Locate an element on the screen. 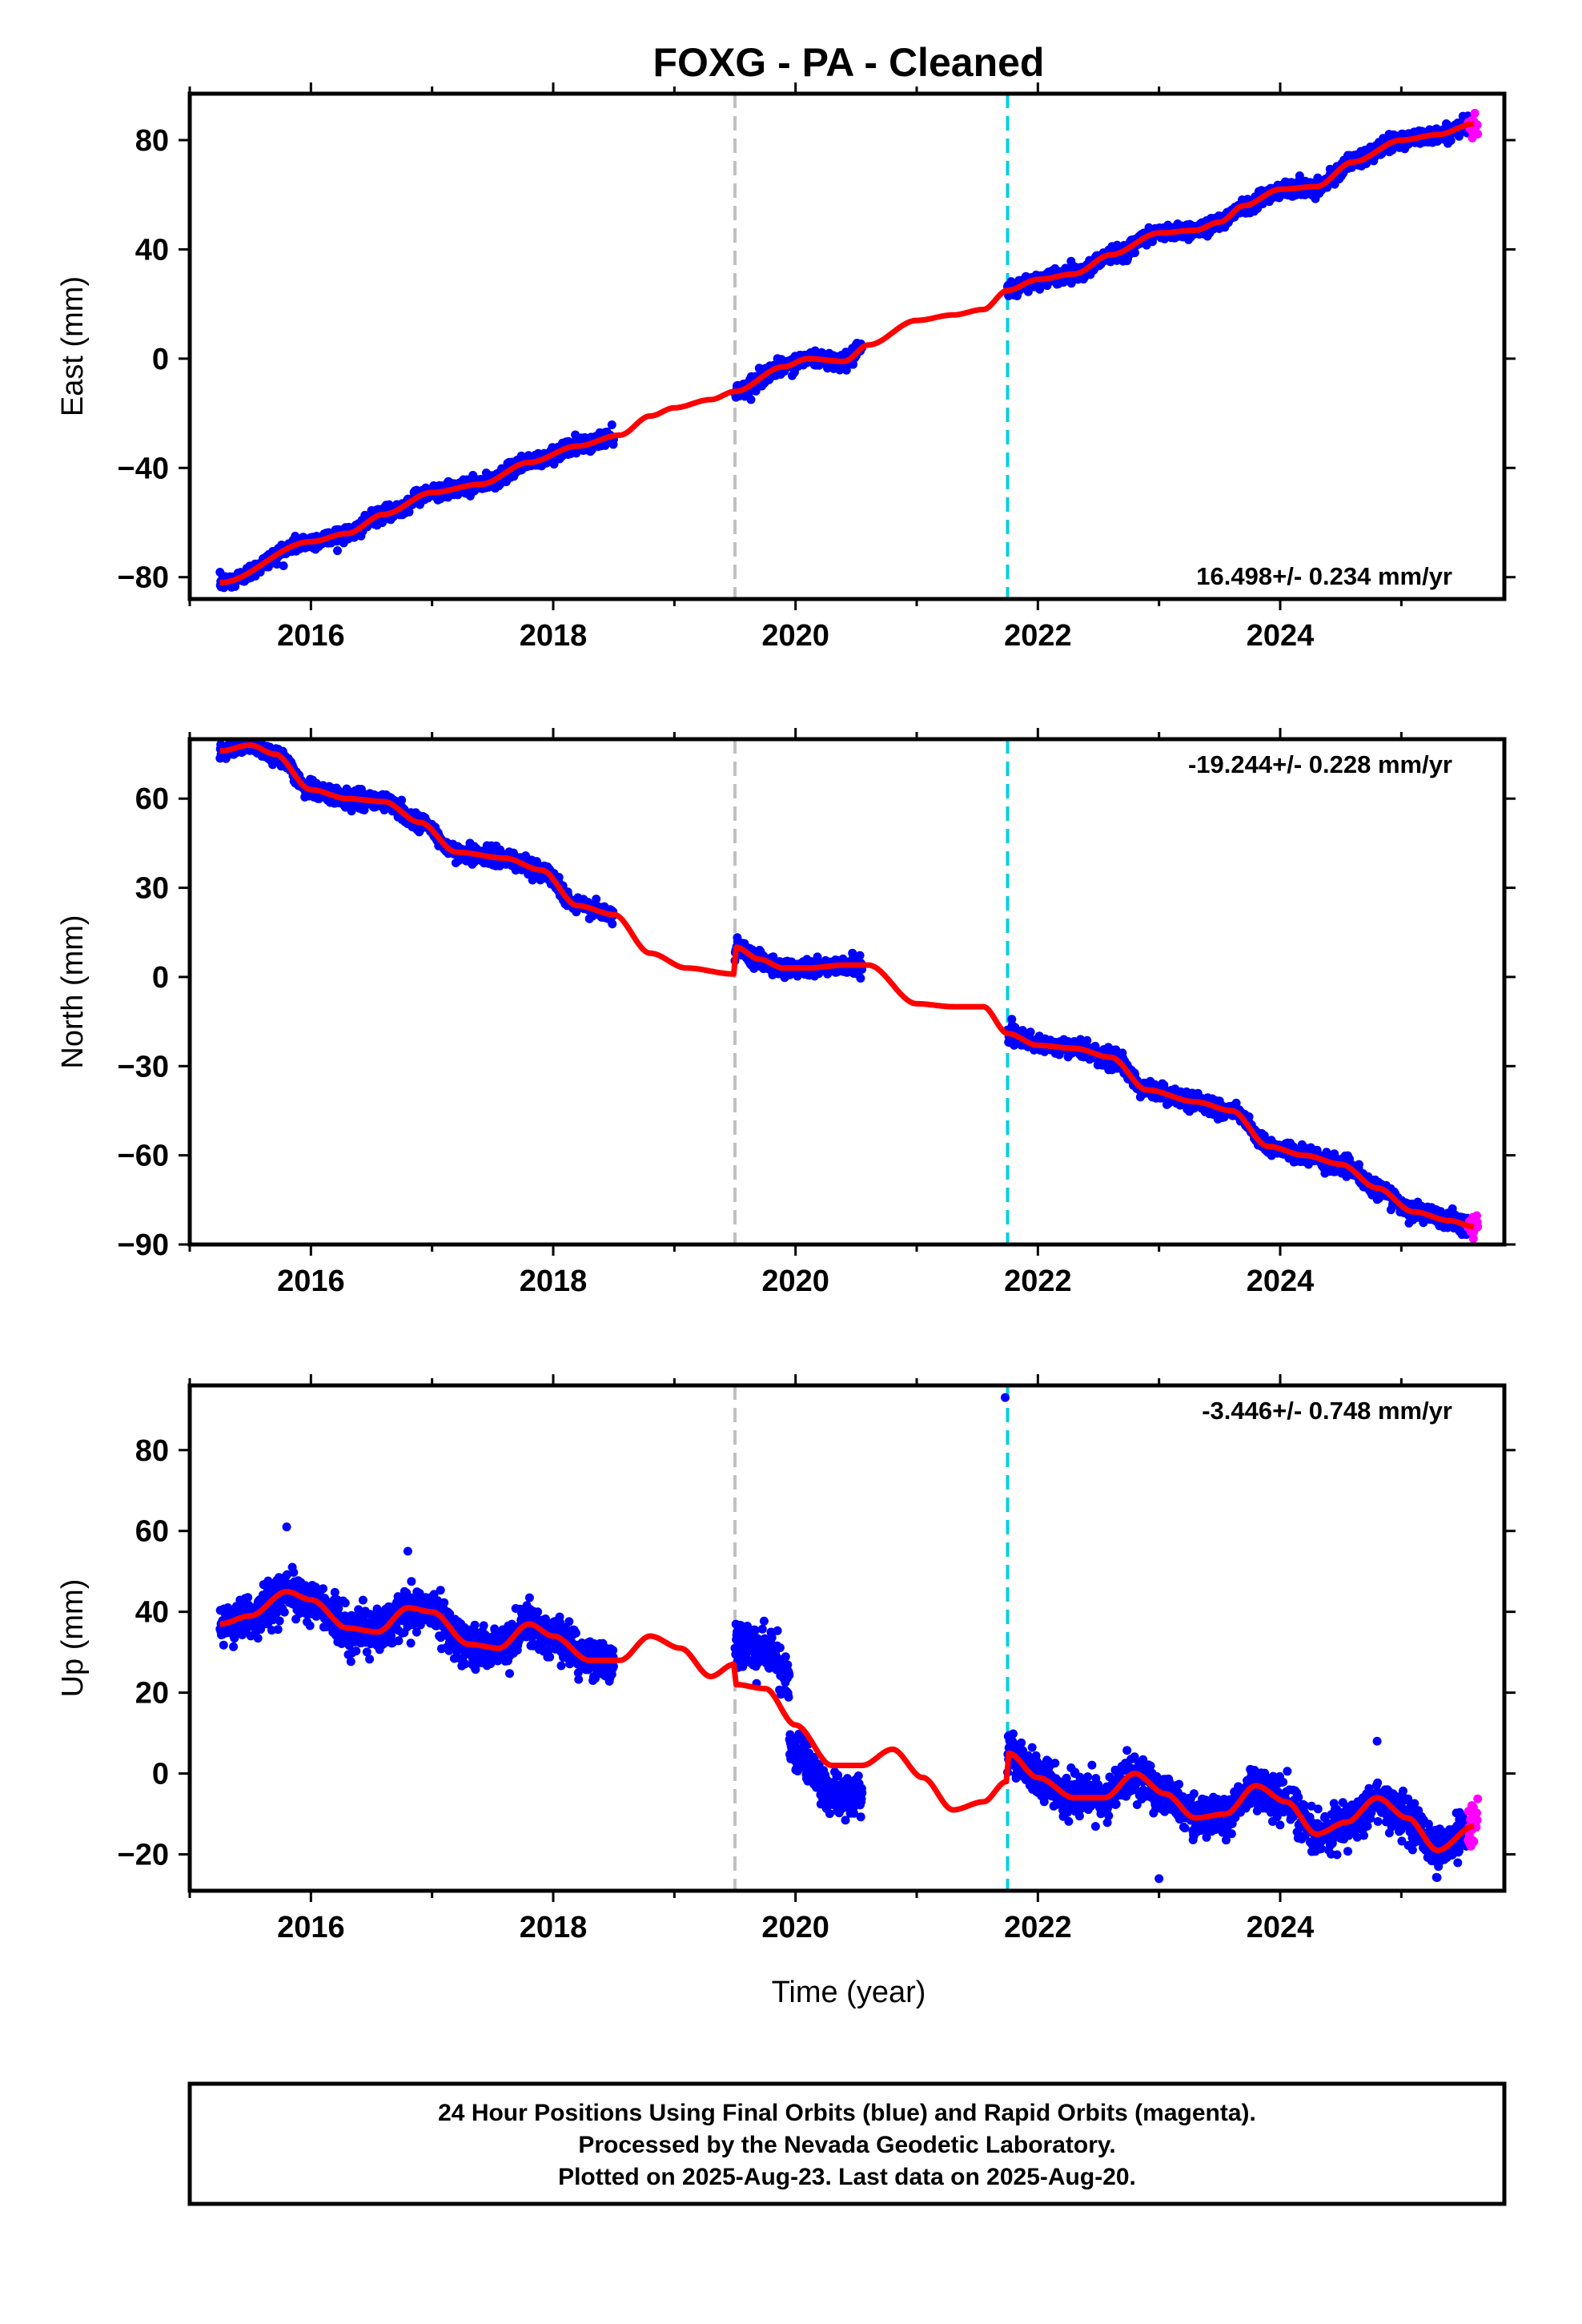 The width and height of the screenshot is (1582, 2324). y-tick-label: 40 is located at coordinates (152, 250).